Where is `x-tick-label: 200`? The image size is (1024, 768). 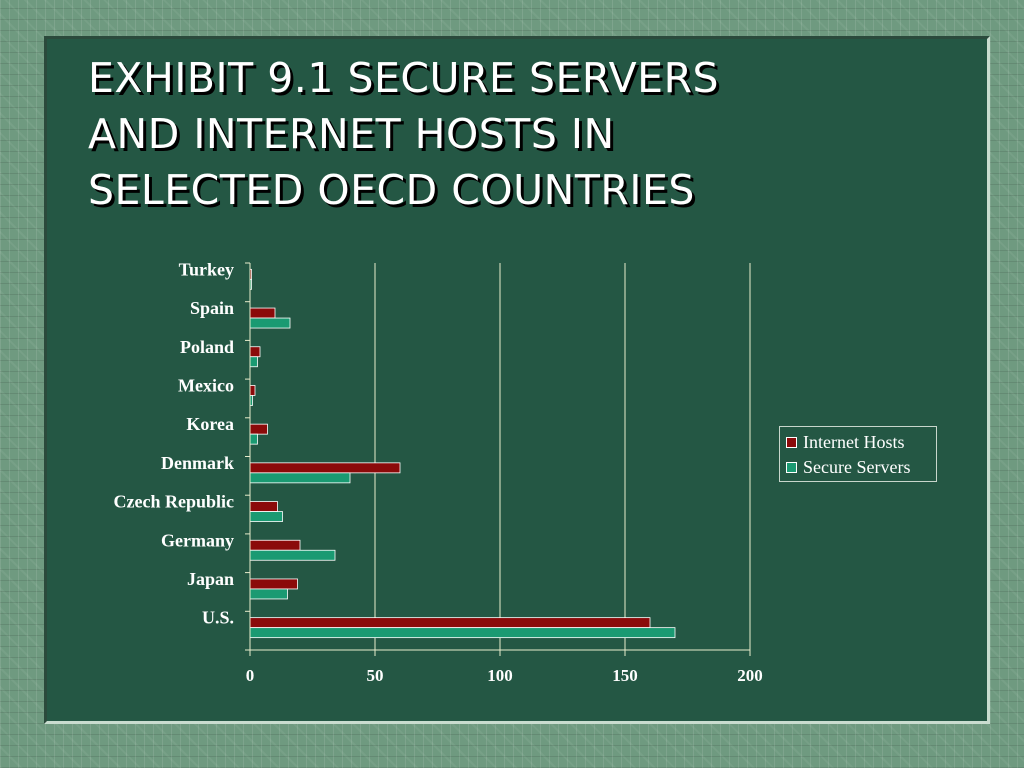 x-tick-label: 200 is located at coordinates (750, 675).